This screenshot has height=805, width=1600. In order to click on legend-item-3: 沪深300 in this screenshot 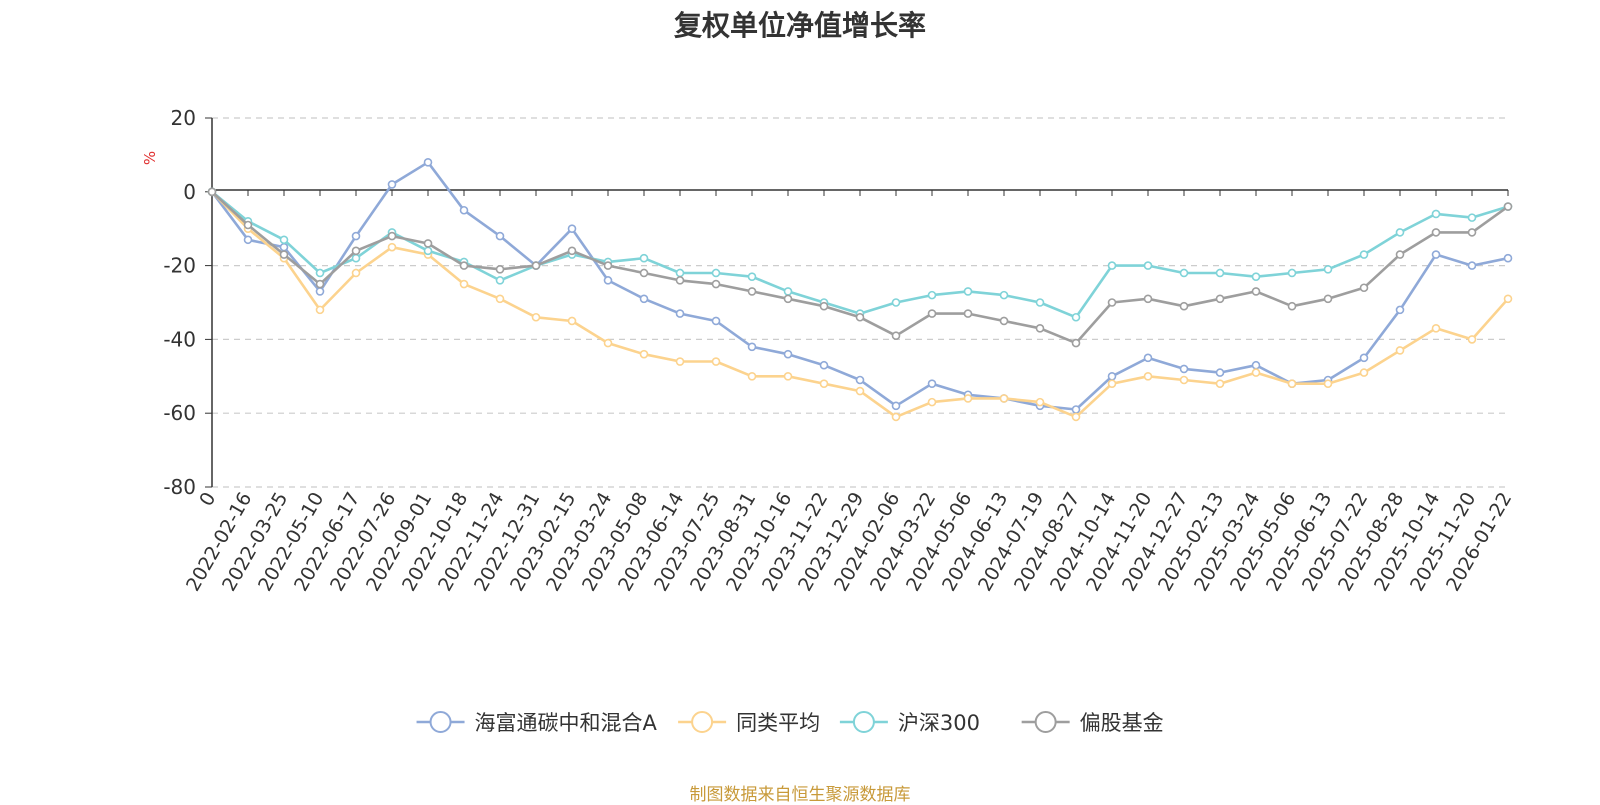, I will do `click(909, 723)`.